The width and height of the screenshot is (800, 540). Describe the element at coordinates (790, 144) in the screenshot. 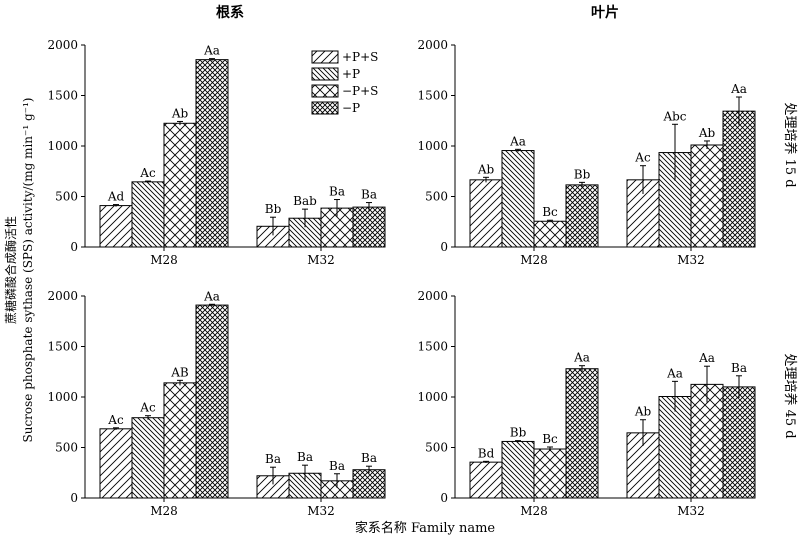

I see `row-title-15d: 处理培养 15 d` at that location.